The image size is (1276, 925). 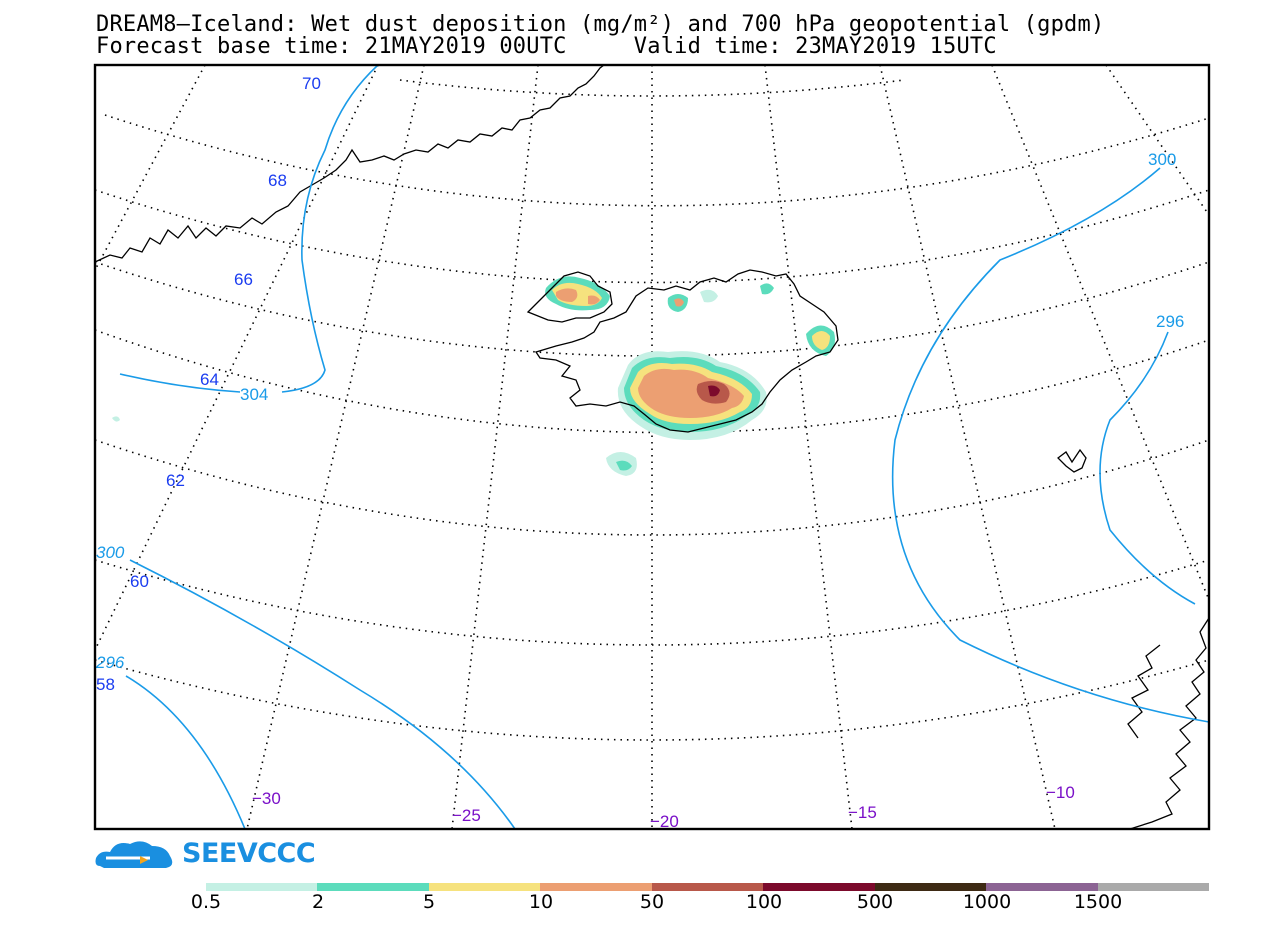 I want to click on lat-label-68: 68, so click(x=277, y=180).